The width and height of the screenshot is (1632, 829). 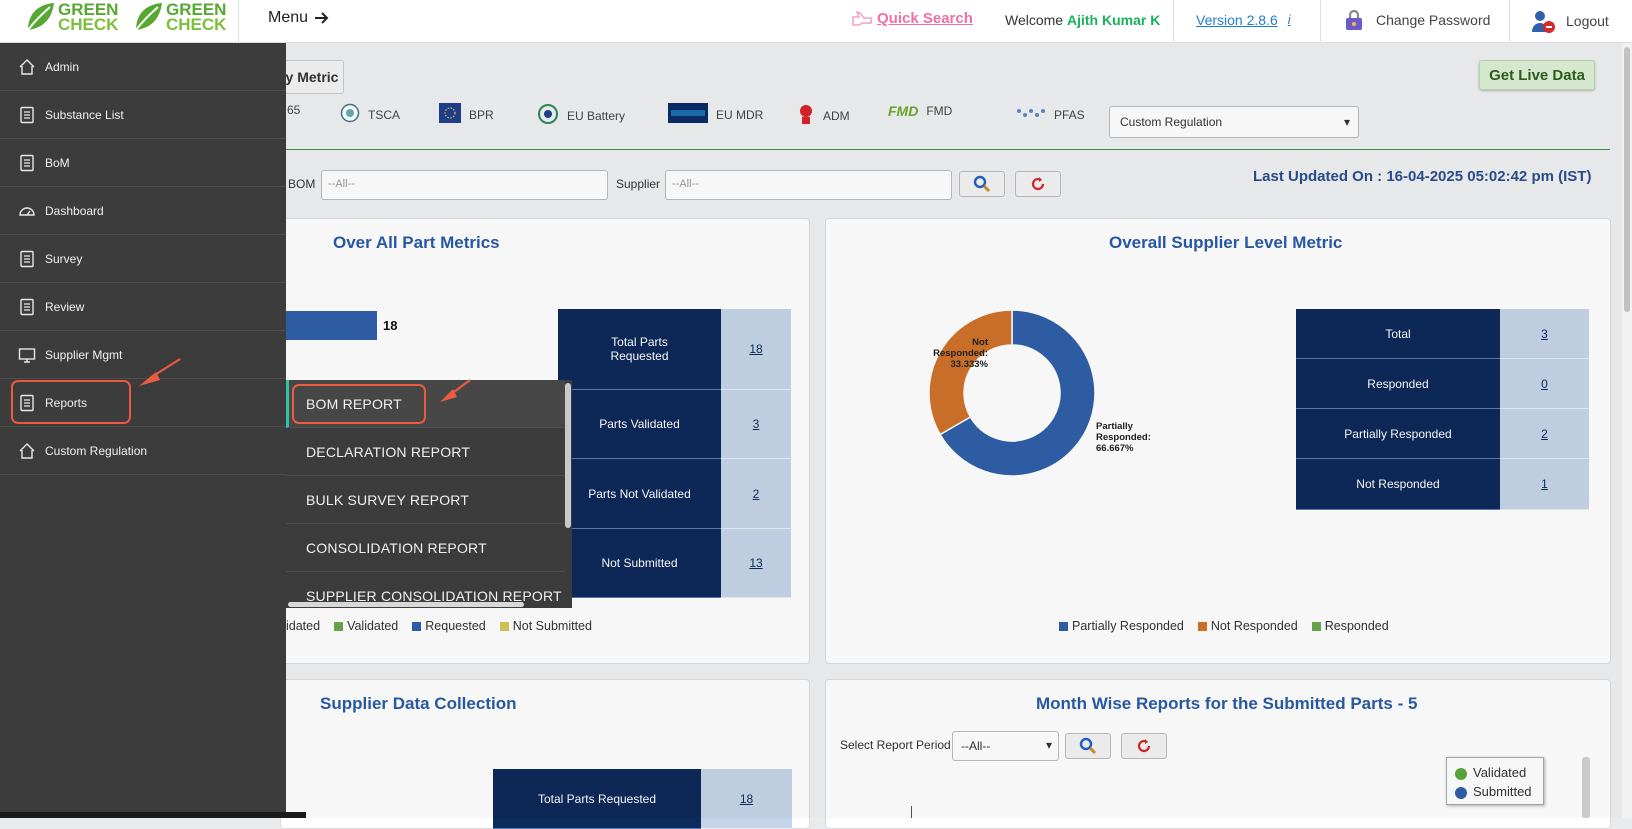 I want to click on period-search-button, so click(x=1088, y=746).